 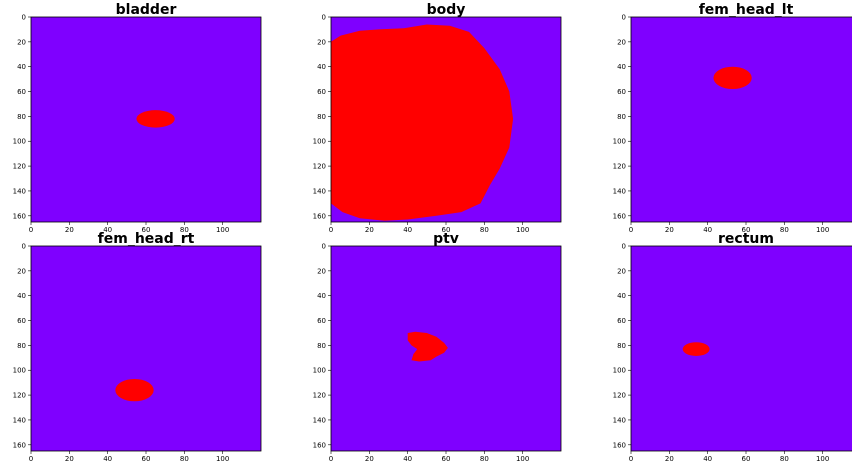 What do you see at coordinates (446, 239) in the screenshot?
I see `subplot-title: ptv` at bounding box center [446, 239].